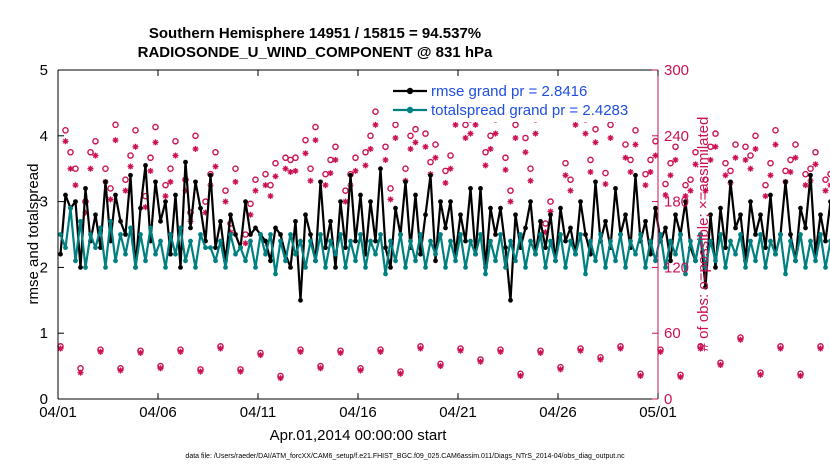  Describe the element at coordinates (703, 234) in the screenshot. I see `y-axis-label-right: # of obs: o=possible; ×=assimilated` at that location.